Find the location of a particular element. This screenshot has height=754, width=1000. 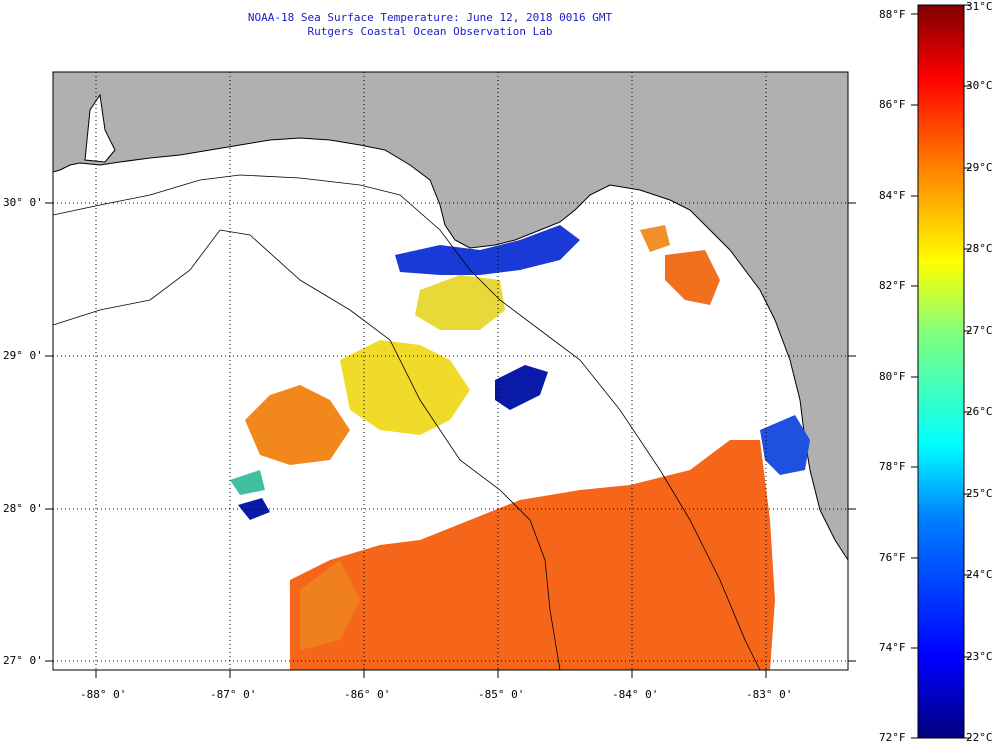

cb-c-29: 29°C is located at coordinates (979, 167).